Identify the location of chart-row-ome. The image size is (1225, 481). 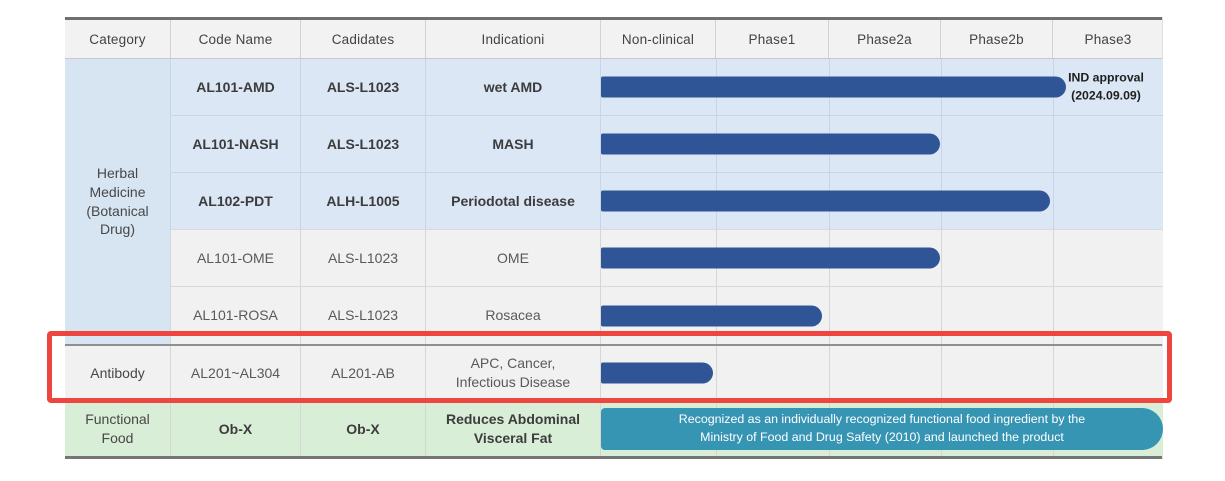
(881, 258).